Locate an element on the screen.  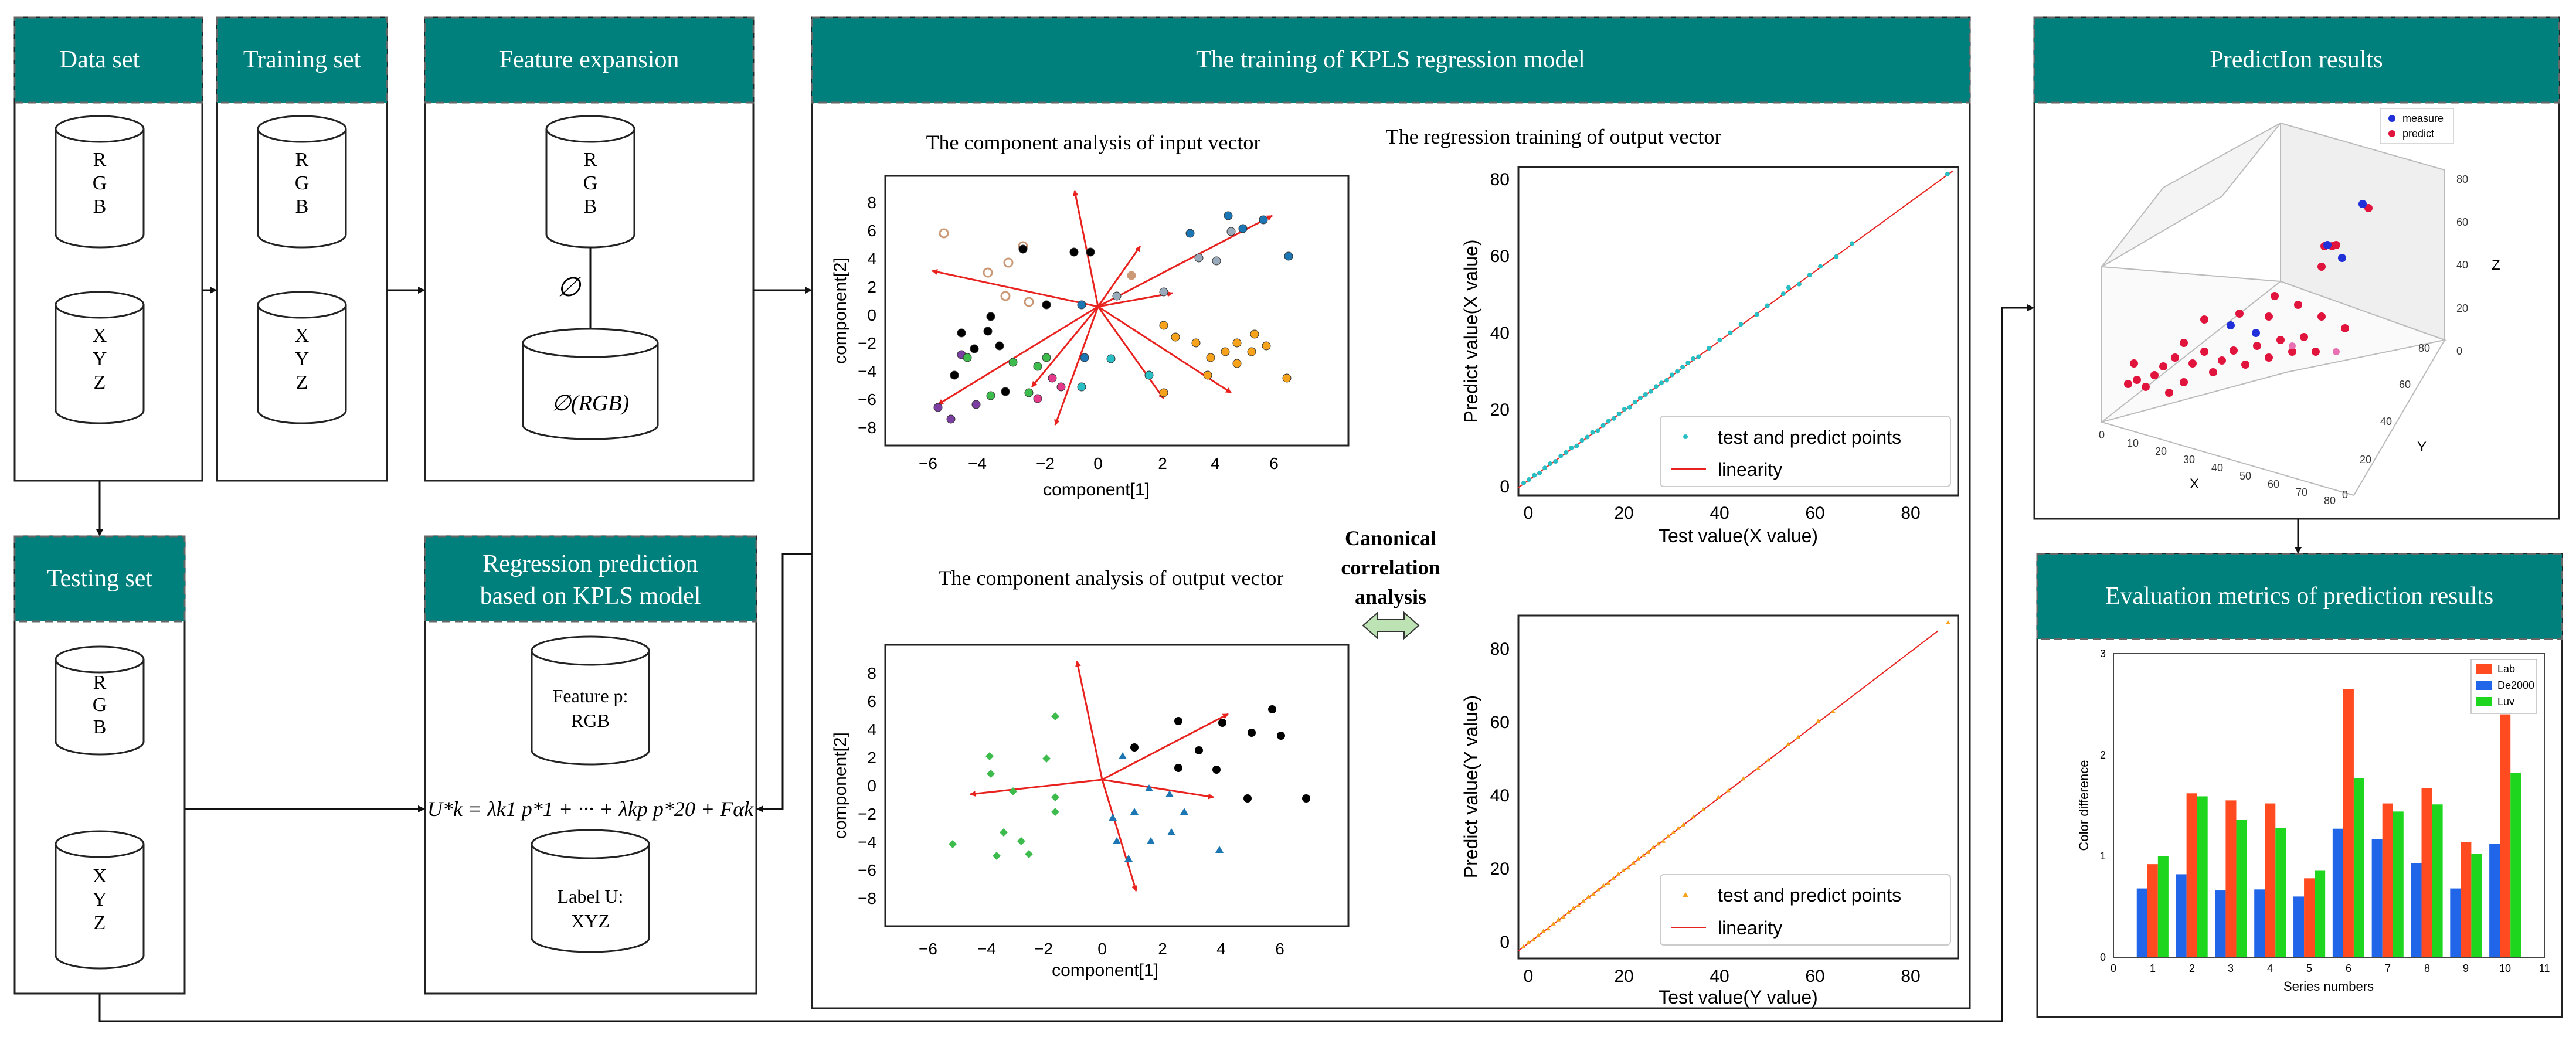
prediction-3d-xlabel: X is located at coordinates (2194, 484).